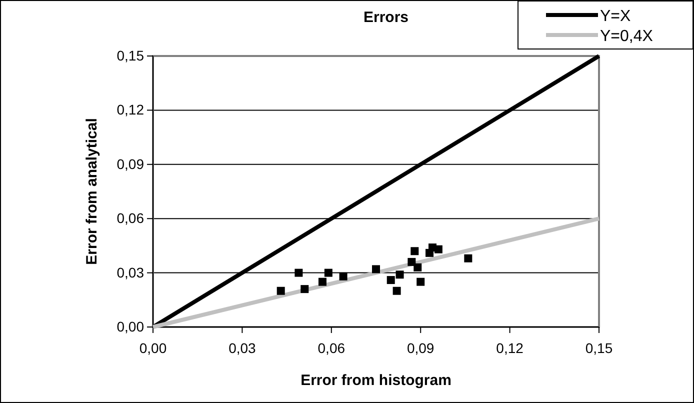 This screenshot has width=694, height=403. Describe the element at coordinates (130, 55) in the screenshot. I see `y-tick-label: 0,15` at that location.